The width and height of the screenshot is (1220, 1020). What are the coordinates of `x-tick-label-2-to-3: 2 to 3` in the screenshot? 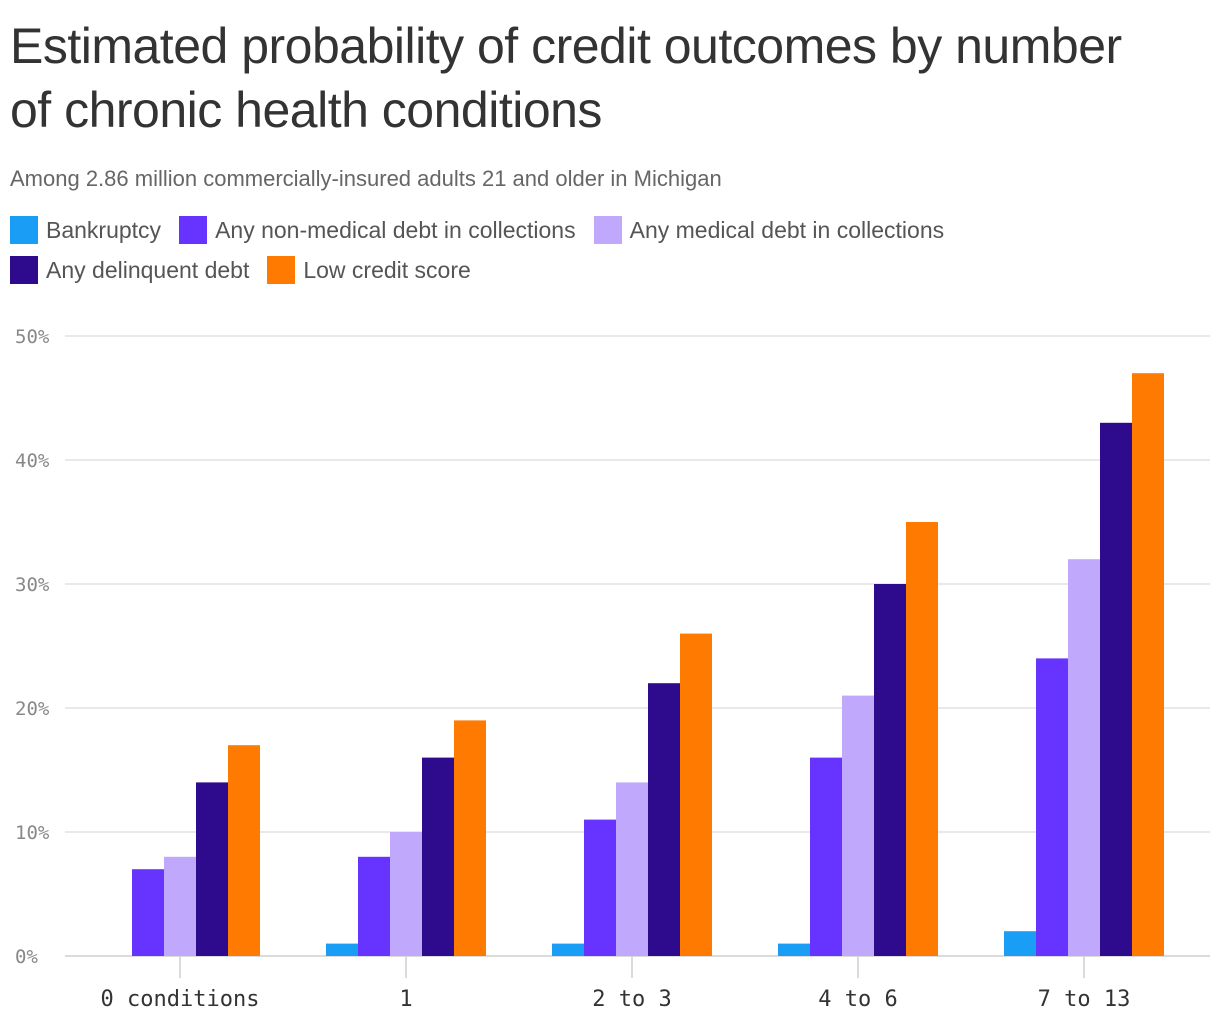 It's located at (631, 999).